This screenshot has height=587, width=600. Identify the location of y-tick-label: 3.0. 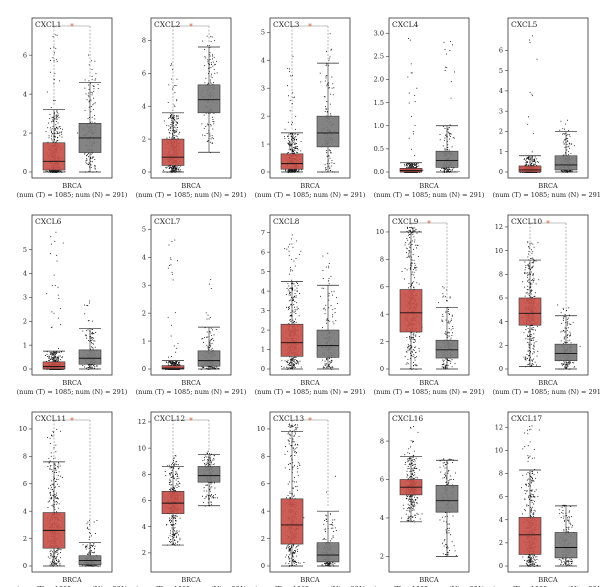
(379, 33).